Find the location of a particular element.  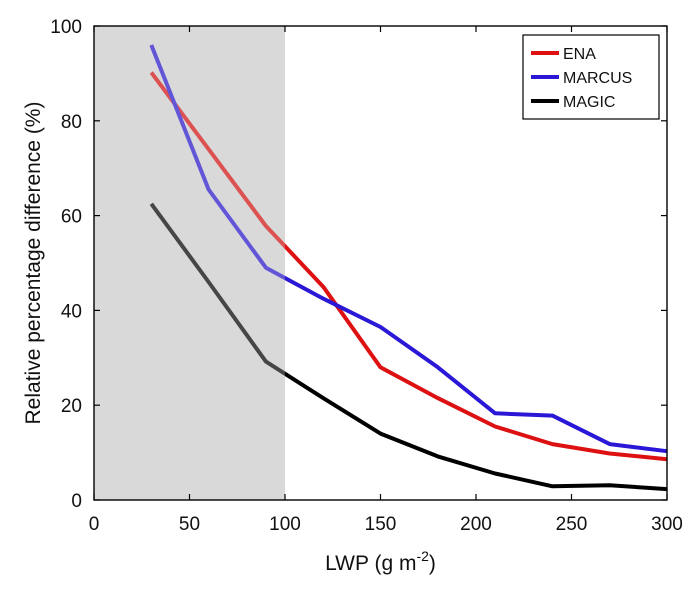

y-tick-labels: 0 20 40 60 80 100 is located at coordinates (66, 264).